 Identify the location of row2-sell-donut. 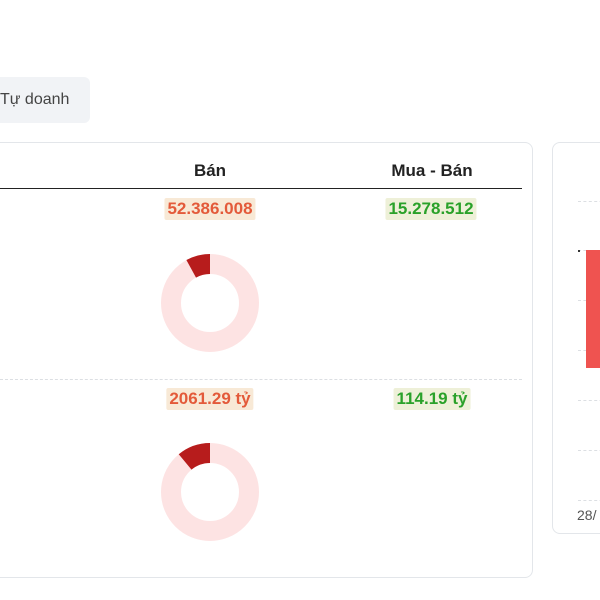
(210, 492).